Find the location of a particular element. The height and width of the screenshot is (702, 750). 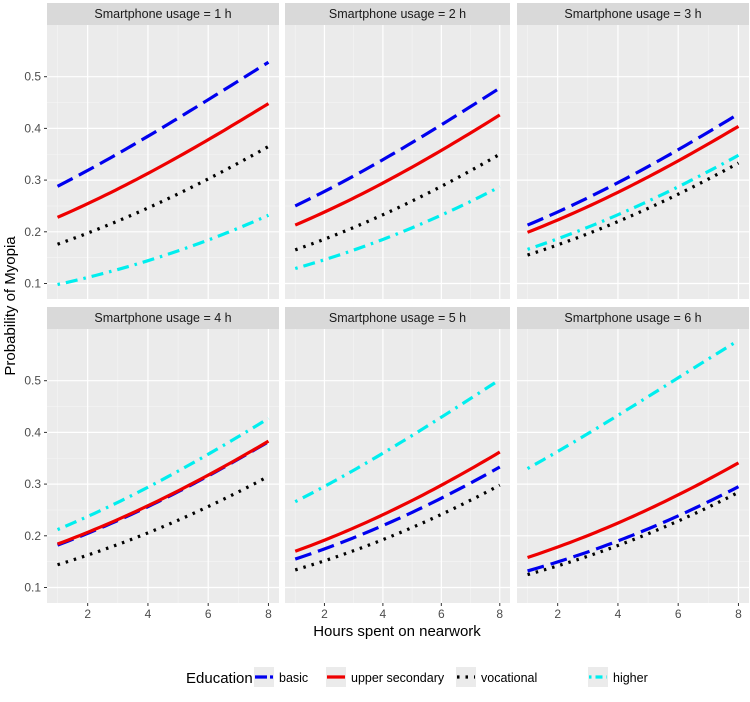

panel: Smartphone usage = 2 h is located at coordinates (397, 151).